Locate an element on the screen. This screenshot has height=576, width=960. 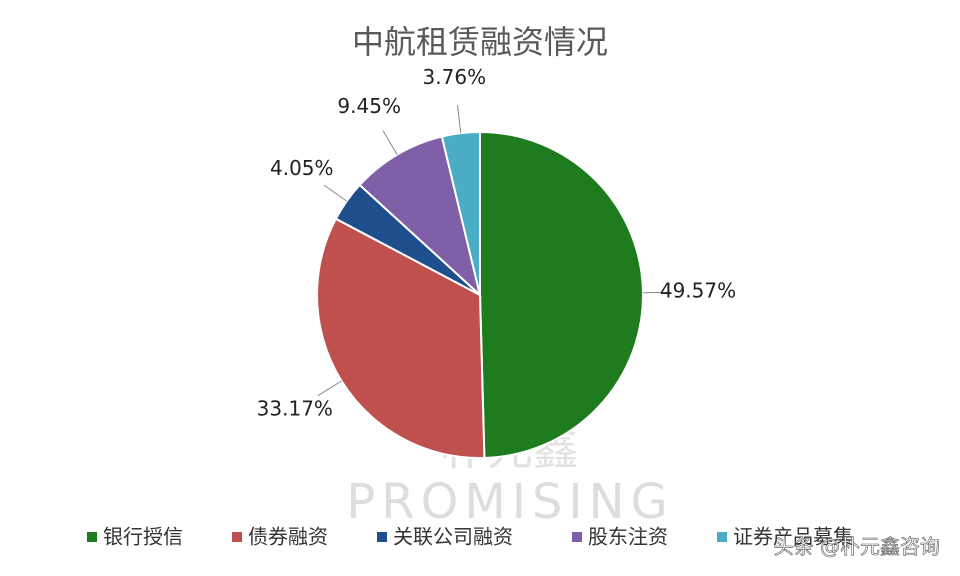
chart-title: 中航租赁融资情况 is located at coordinates (480, 42).